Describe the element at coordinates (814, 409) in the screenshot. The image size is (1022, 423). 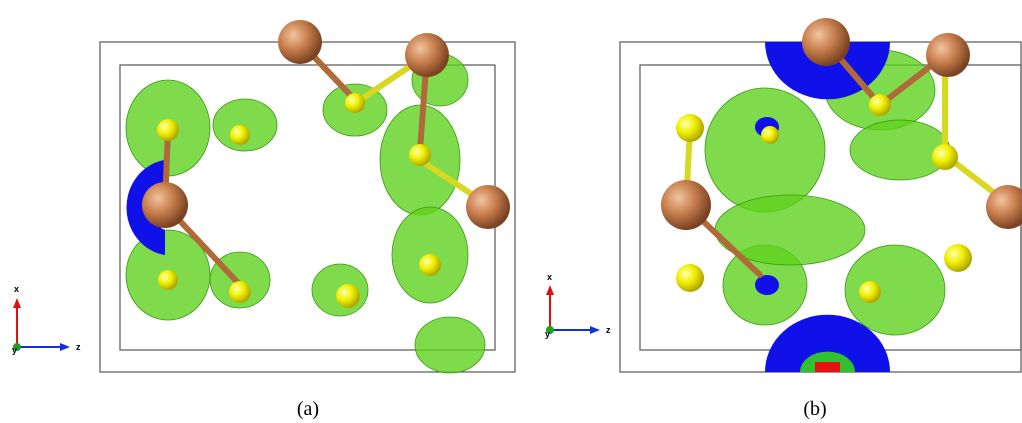
I see `panel-label: (b)` at that location.